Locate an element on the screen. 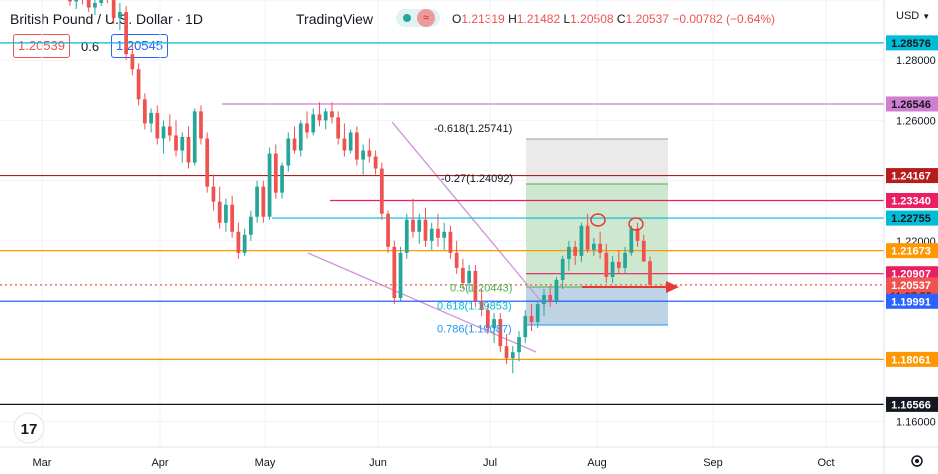  price-tag-label: 1.22755 is located at coordinates (911, 219).